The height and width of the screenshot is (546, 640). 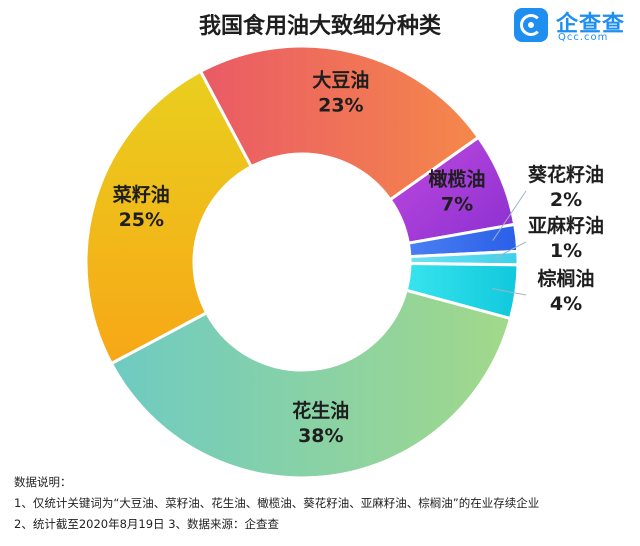 I want to click on chart-title: 我国食用油大致细分种类, so click(x=319, y=26).